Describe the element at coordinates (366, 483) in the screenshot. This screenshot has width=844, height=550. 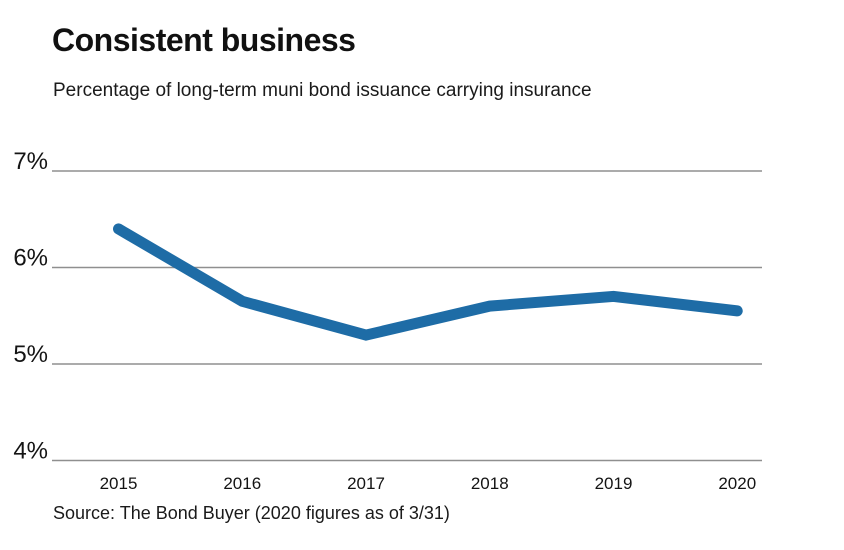
I see `x-axis-tick-label: 2017` at that location.